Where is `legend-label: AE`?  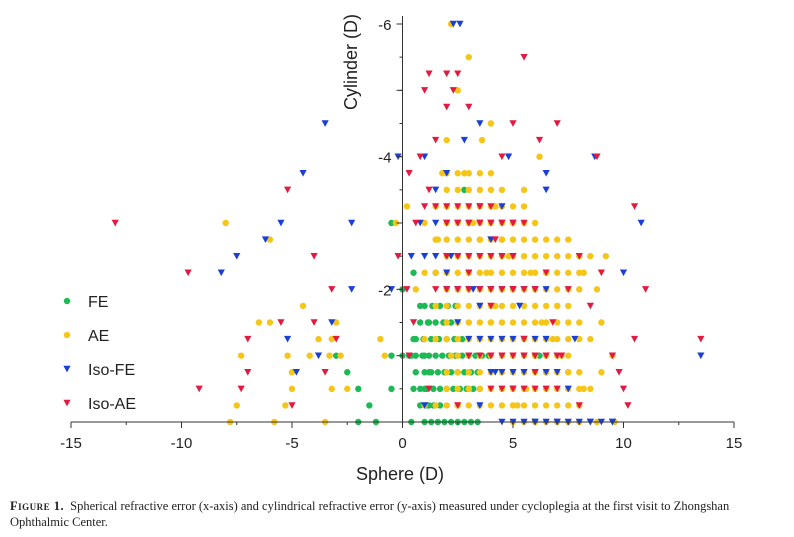 legend-label: AE is located at coordinates (98, 336).